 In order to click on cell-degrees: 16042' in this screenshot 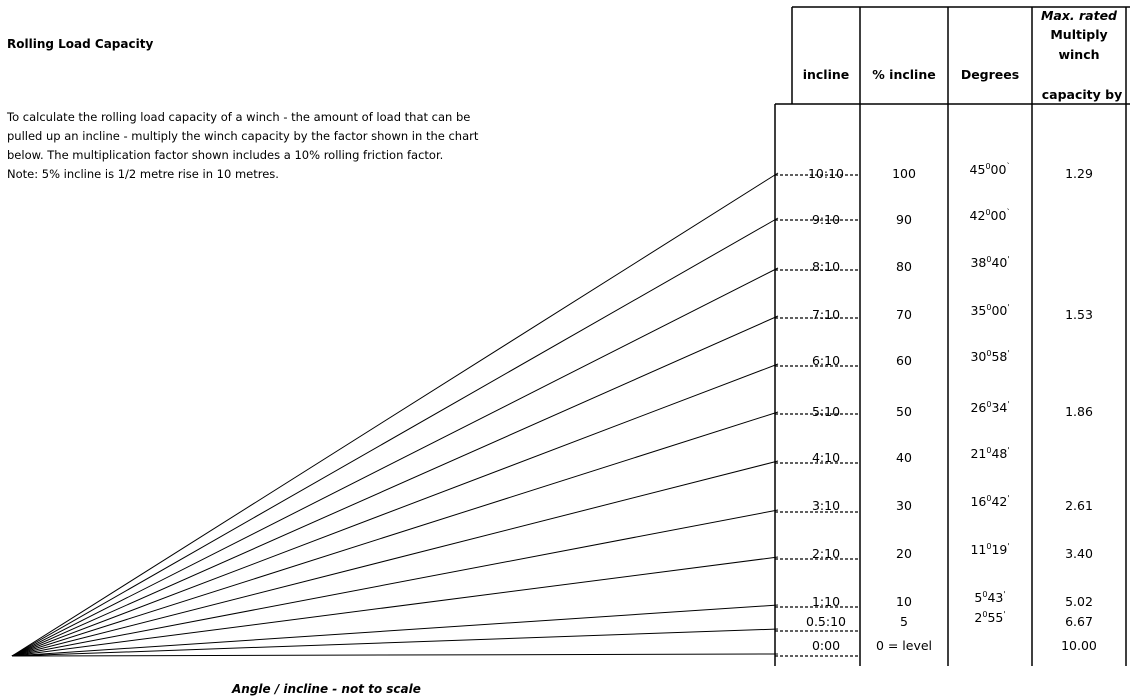, I will do `click(990, 501)`.